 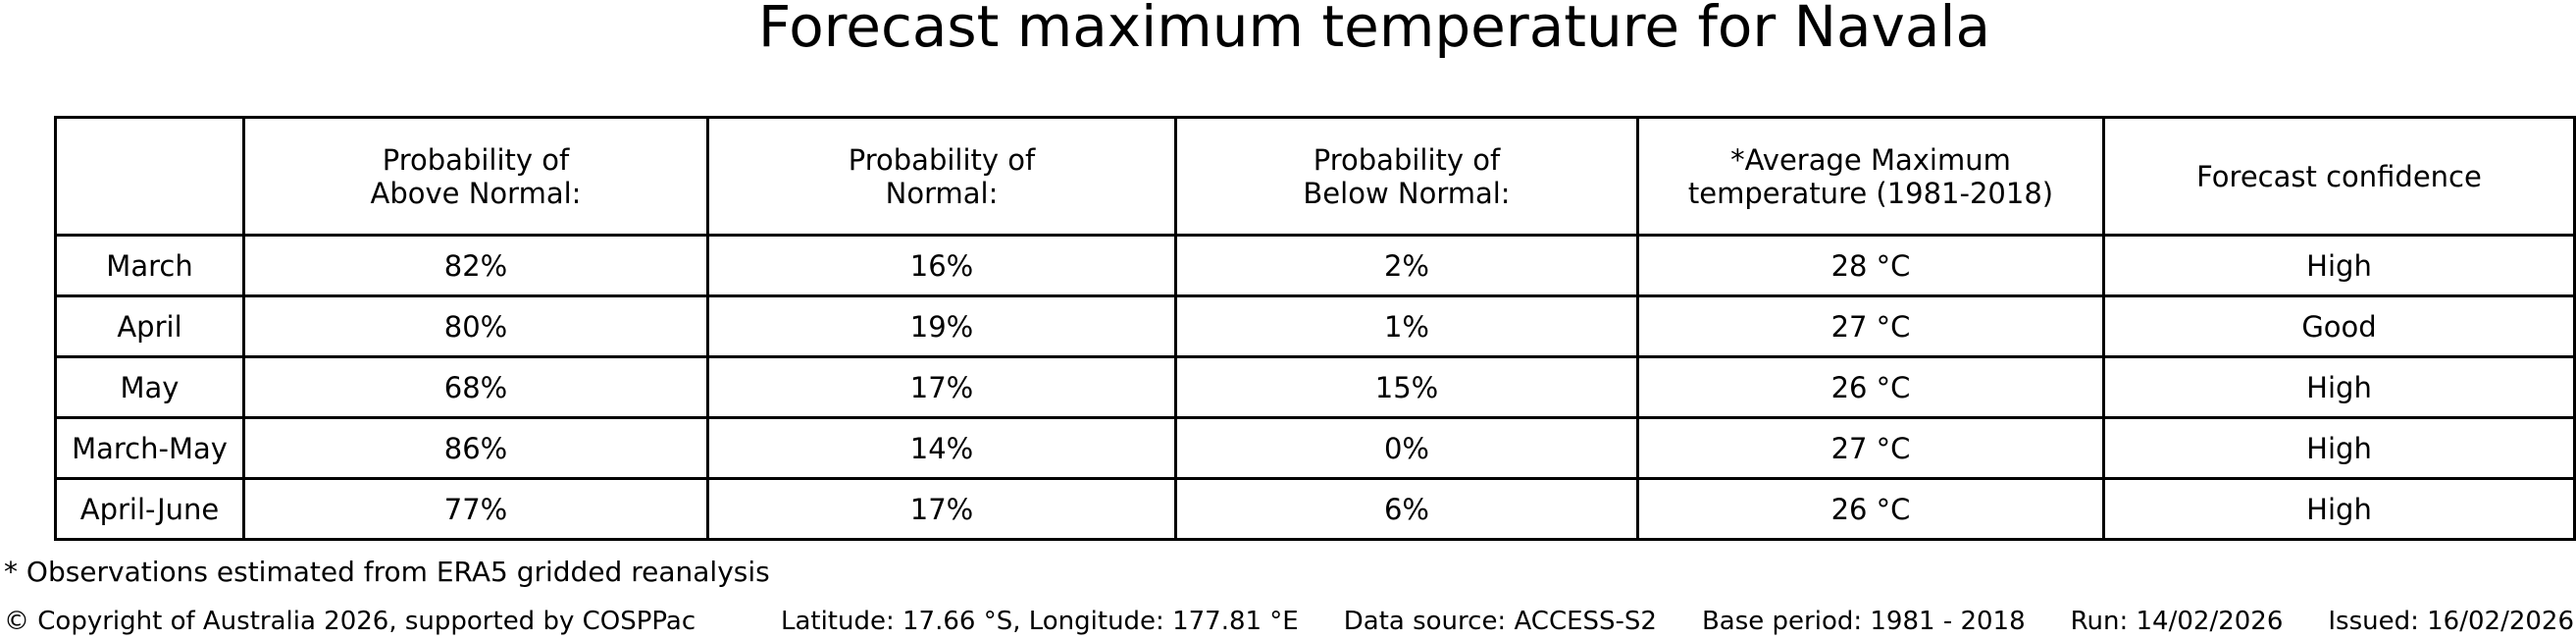 I want to click on table-cell: 80%, so click(x=475, y=326).